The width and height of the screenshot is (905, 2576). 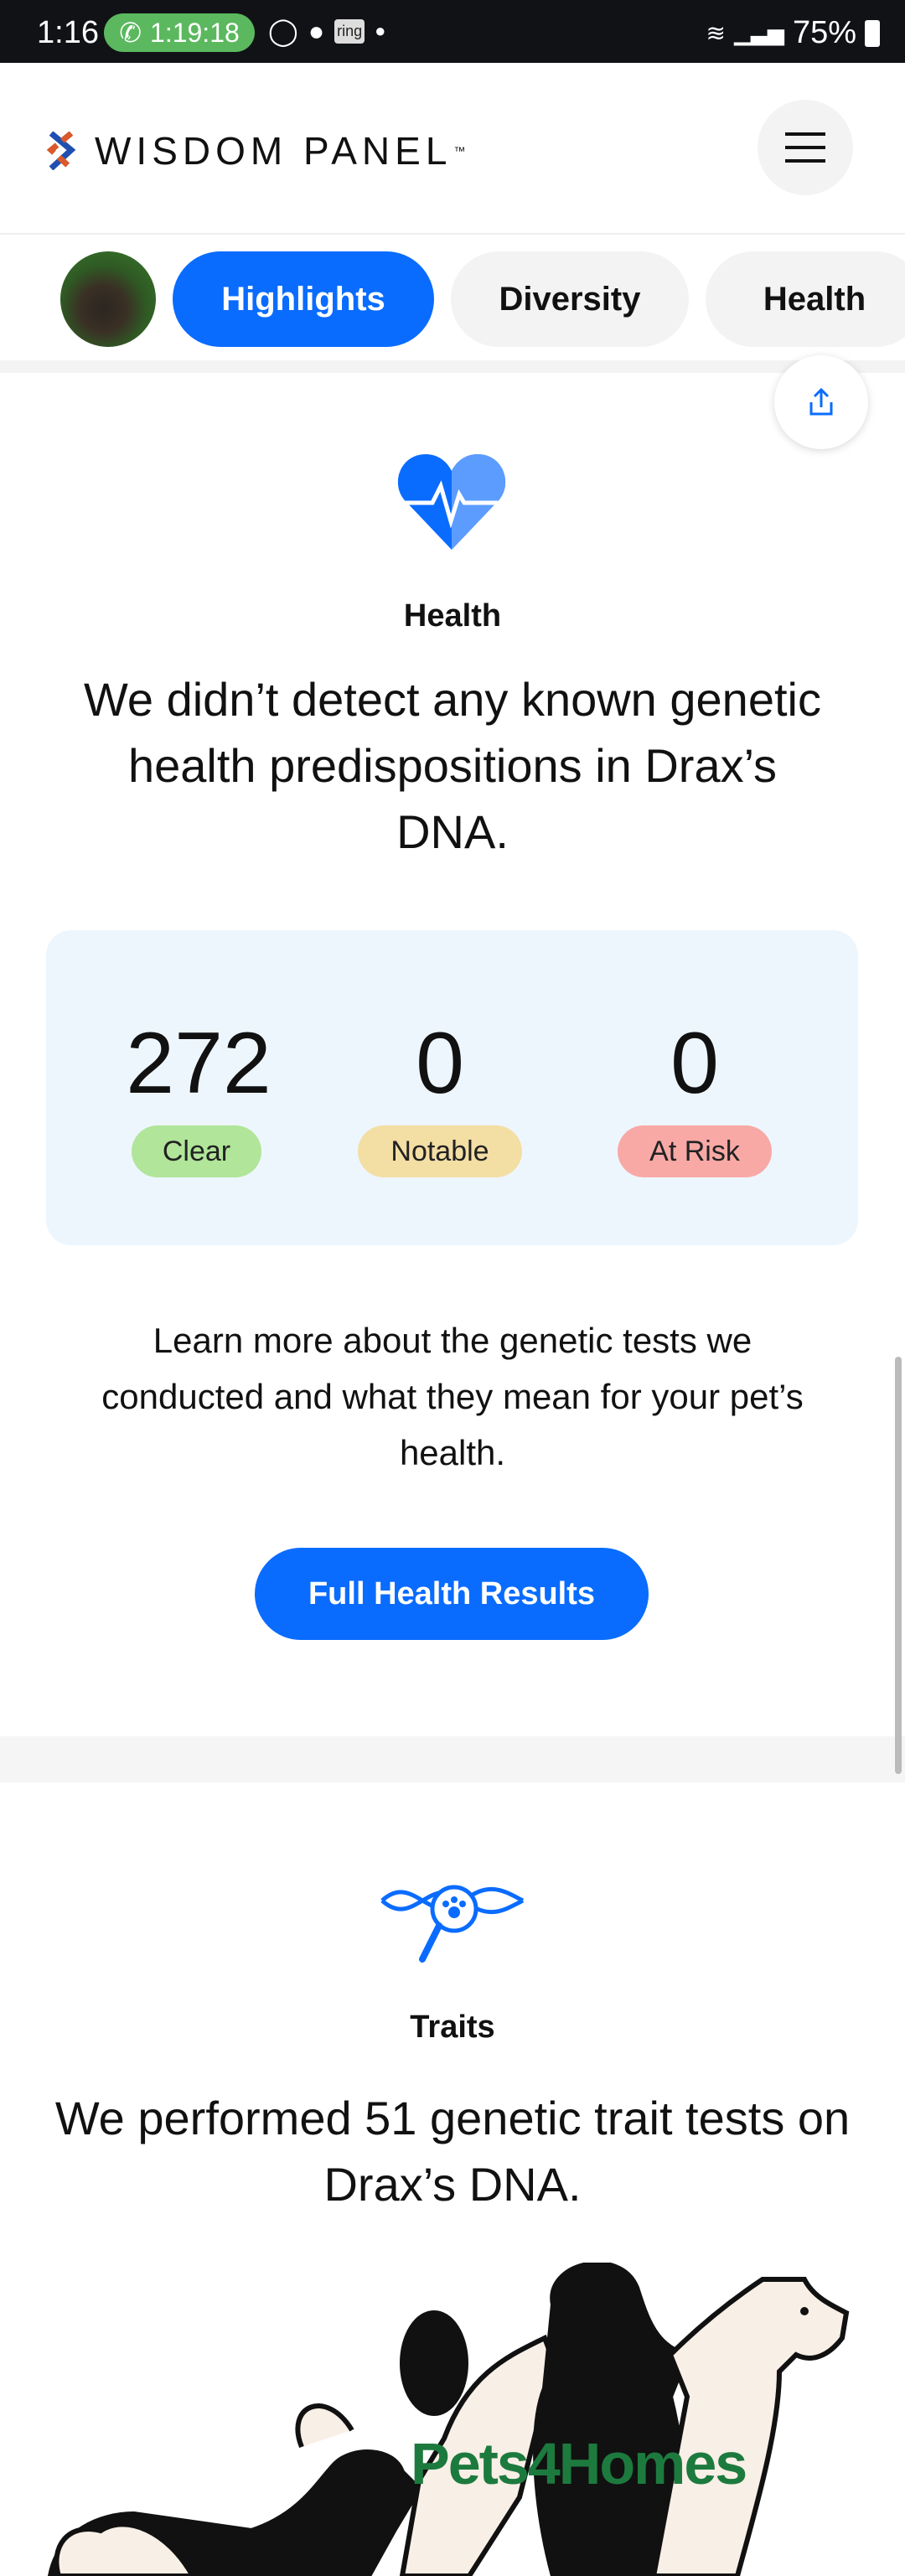 What do you see at coordinates (316, 30) in the screenshot?
I see `mickey-icon: ●` at bounding box center [316, 30].